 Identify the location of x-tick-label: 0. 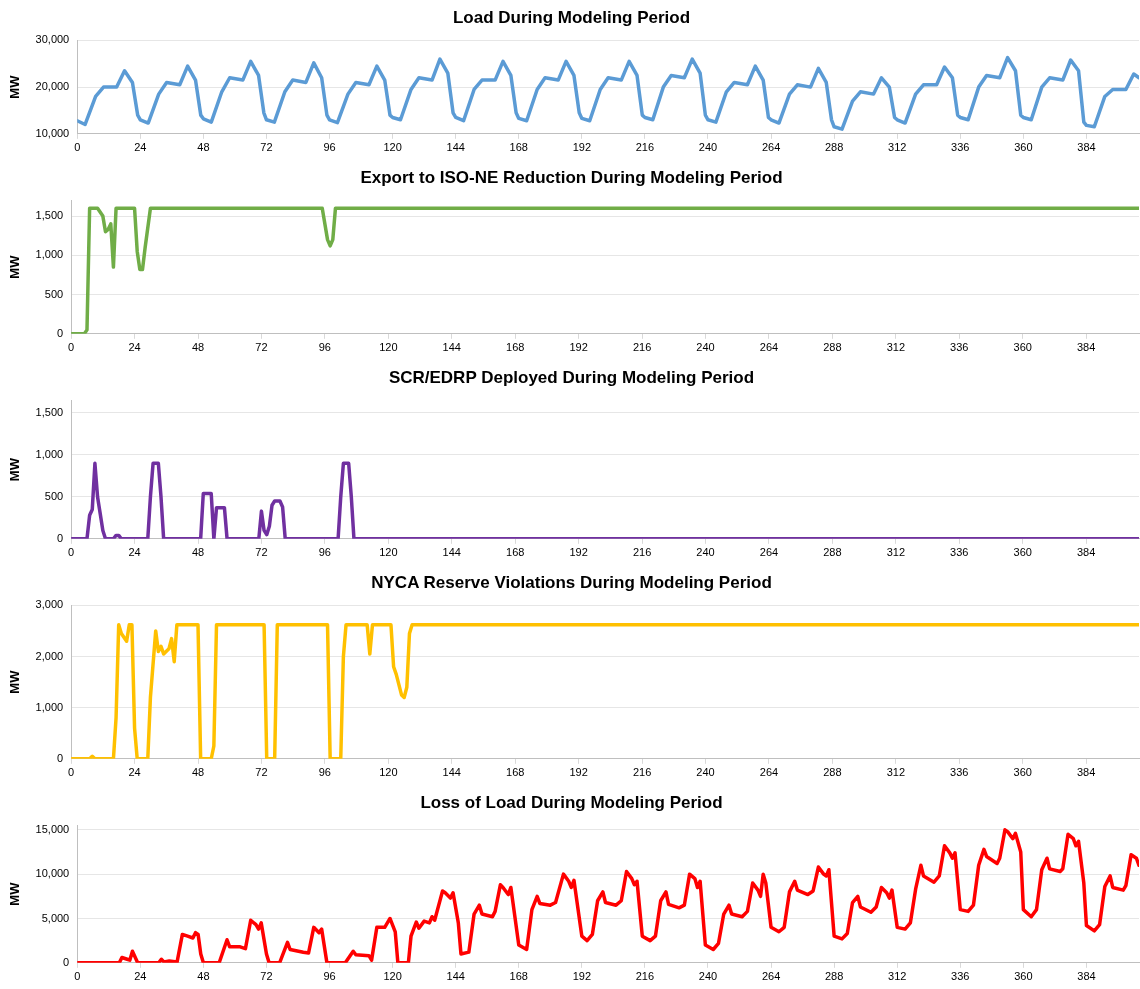
(77, 976).